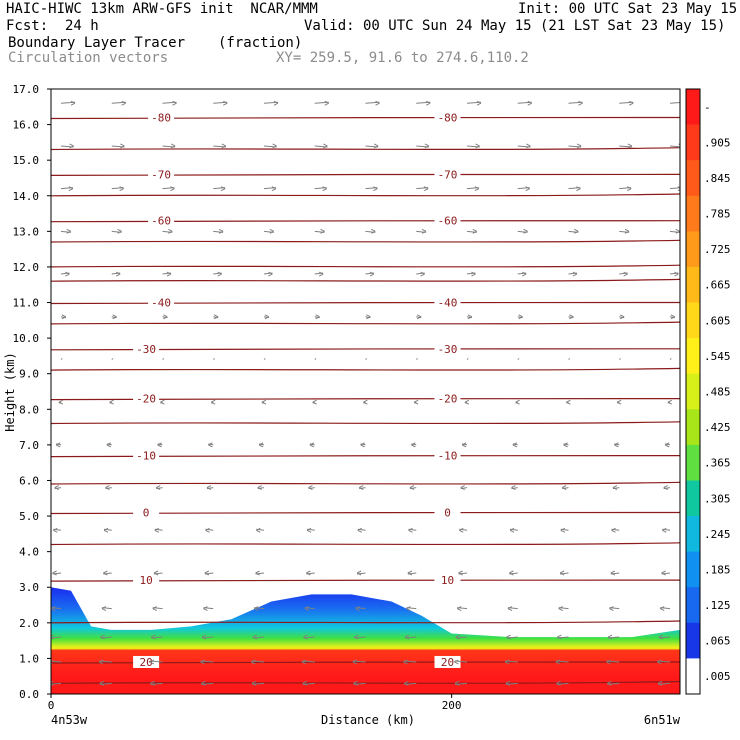  Describe the element at coordinates (26, 89) in the screenshot. I see `y-tick-label: 17.0` at that location.